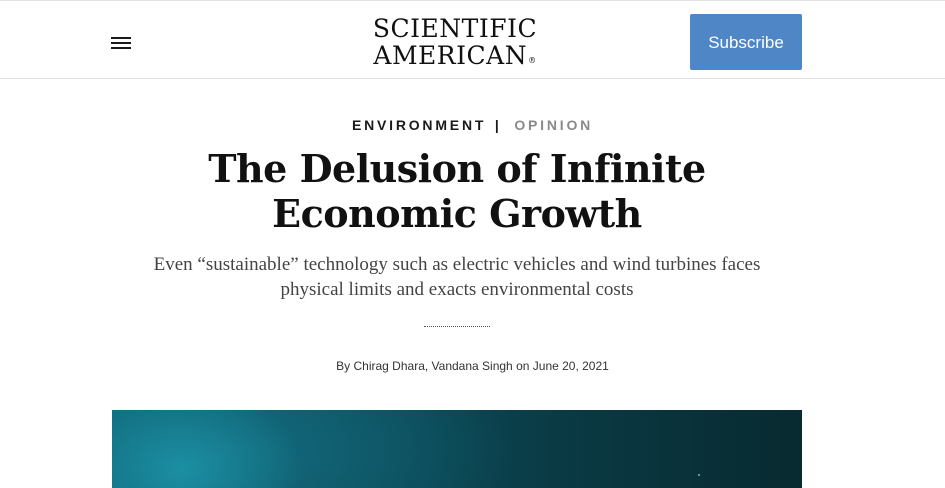 This screenshot has width=945, height=488. I want to click on logo-line-1: SCIENTIFIC, so click(455, 28).